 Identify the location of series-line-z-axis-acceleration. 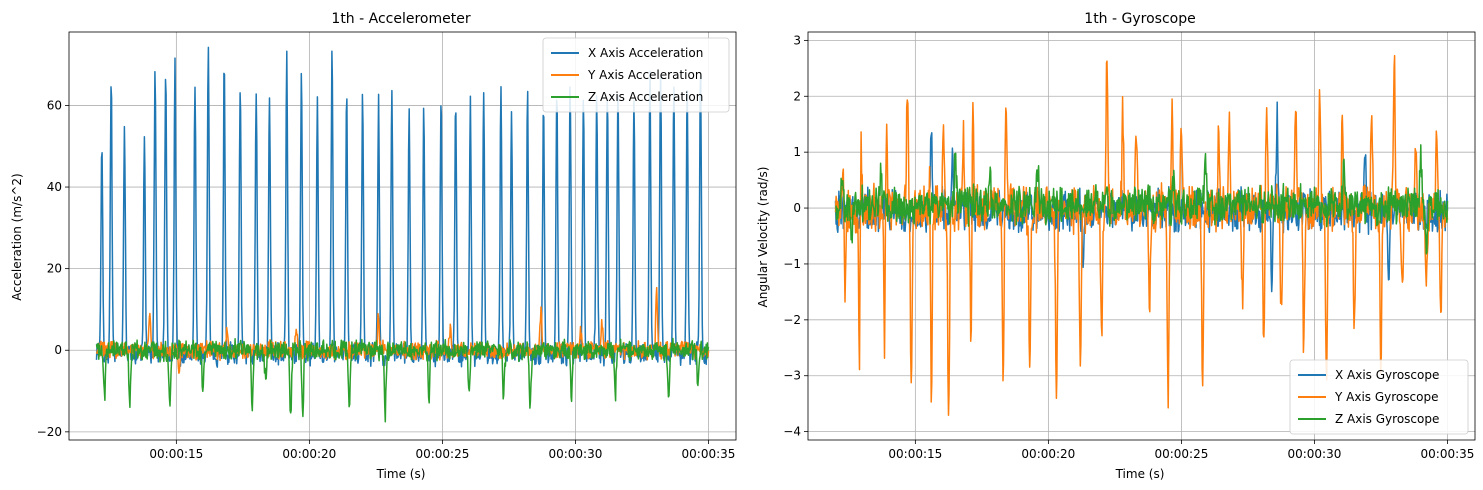
(402, 380).